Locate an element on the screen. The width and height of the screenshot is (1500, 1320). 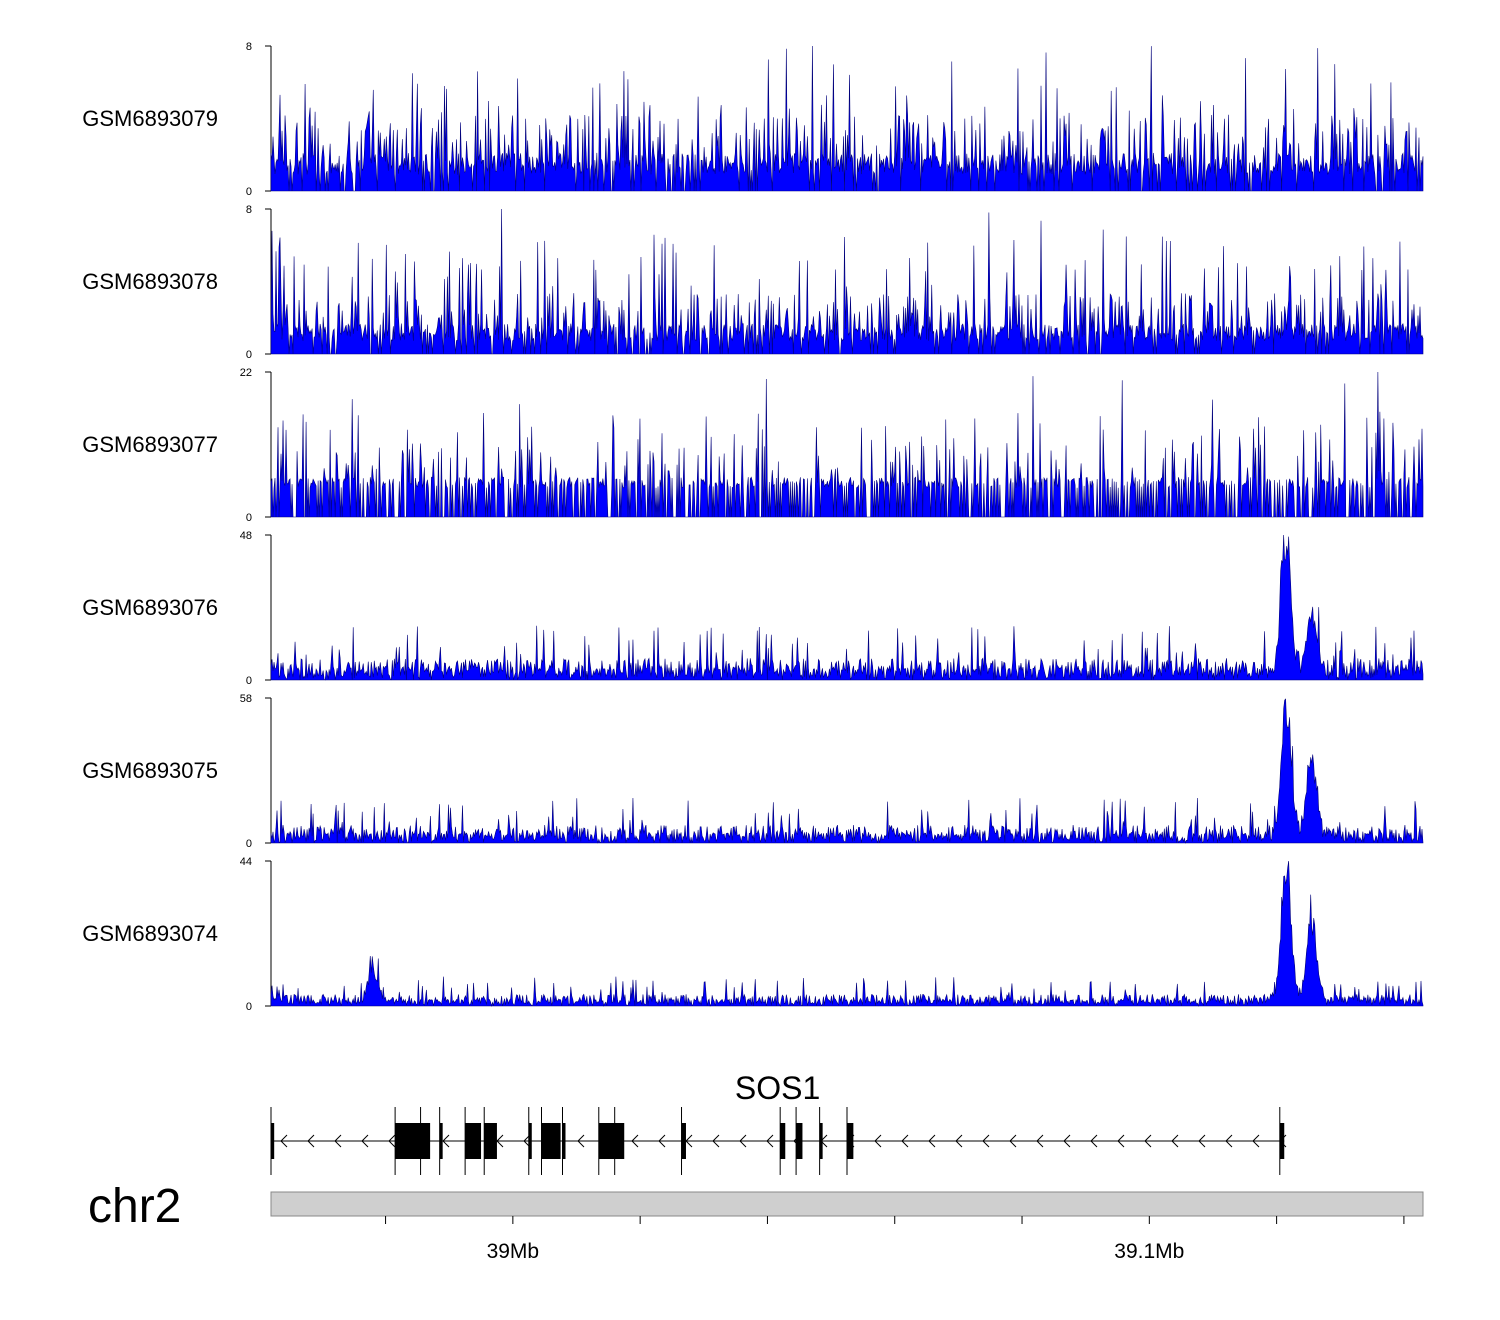
track-label: GSM6893074 is located at coordinates (150, 933).